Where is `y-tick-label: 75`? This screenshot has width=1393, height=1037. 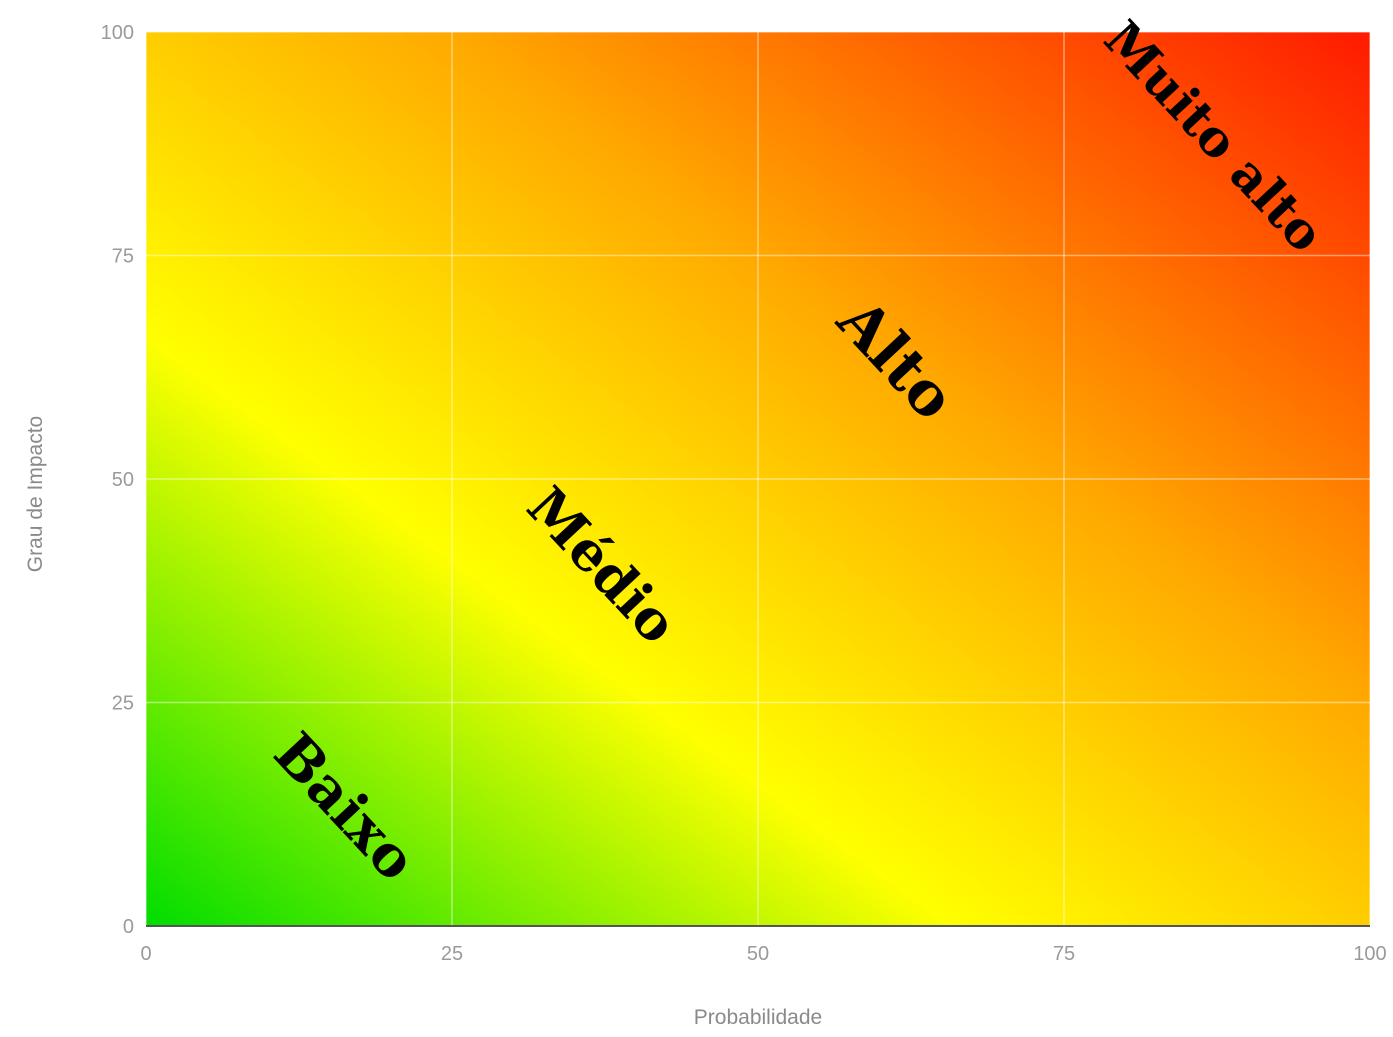
y-tick-label: 75 is located at coordinates (123, 257).